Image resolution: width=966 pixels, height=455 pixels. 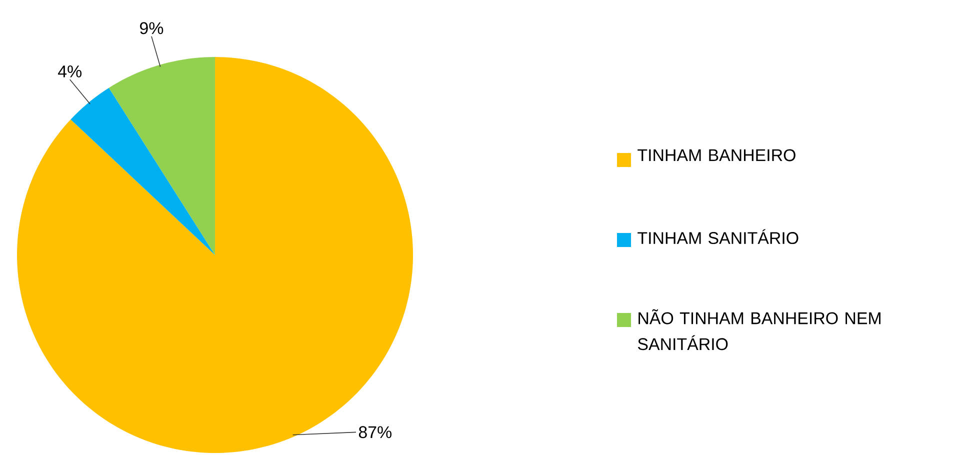 I want to click on legend-label: NÃO TINHAM BANHEIRO NEM SANITÁRIO, so click(x=759, y=329).